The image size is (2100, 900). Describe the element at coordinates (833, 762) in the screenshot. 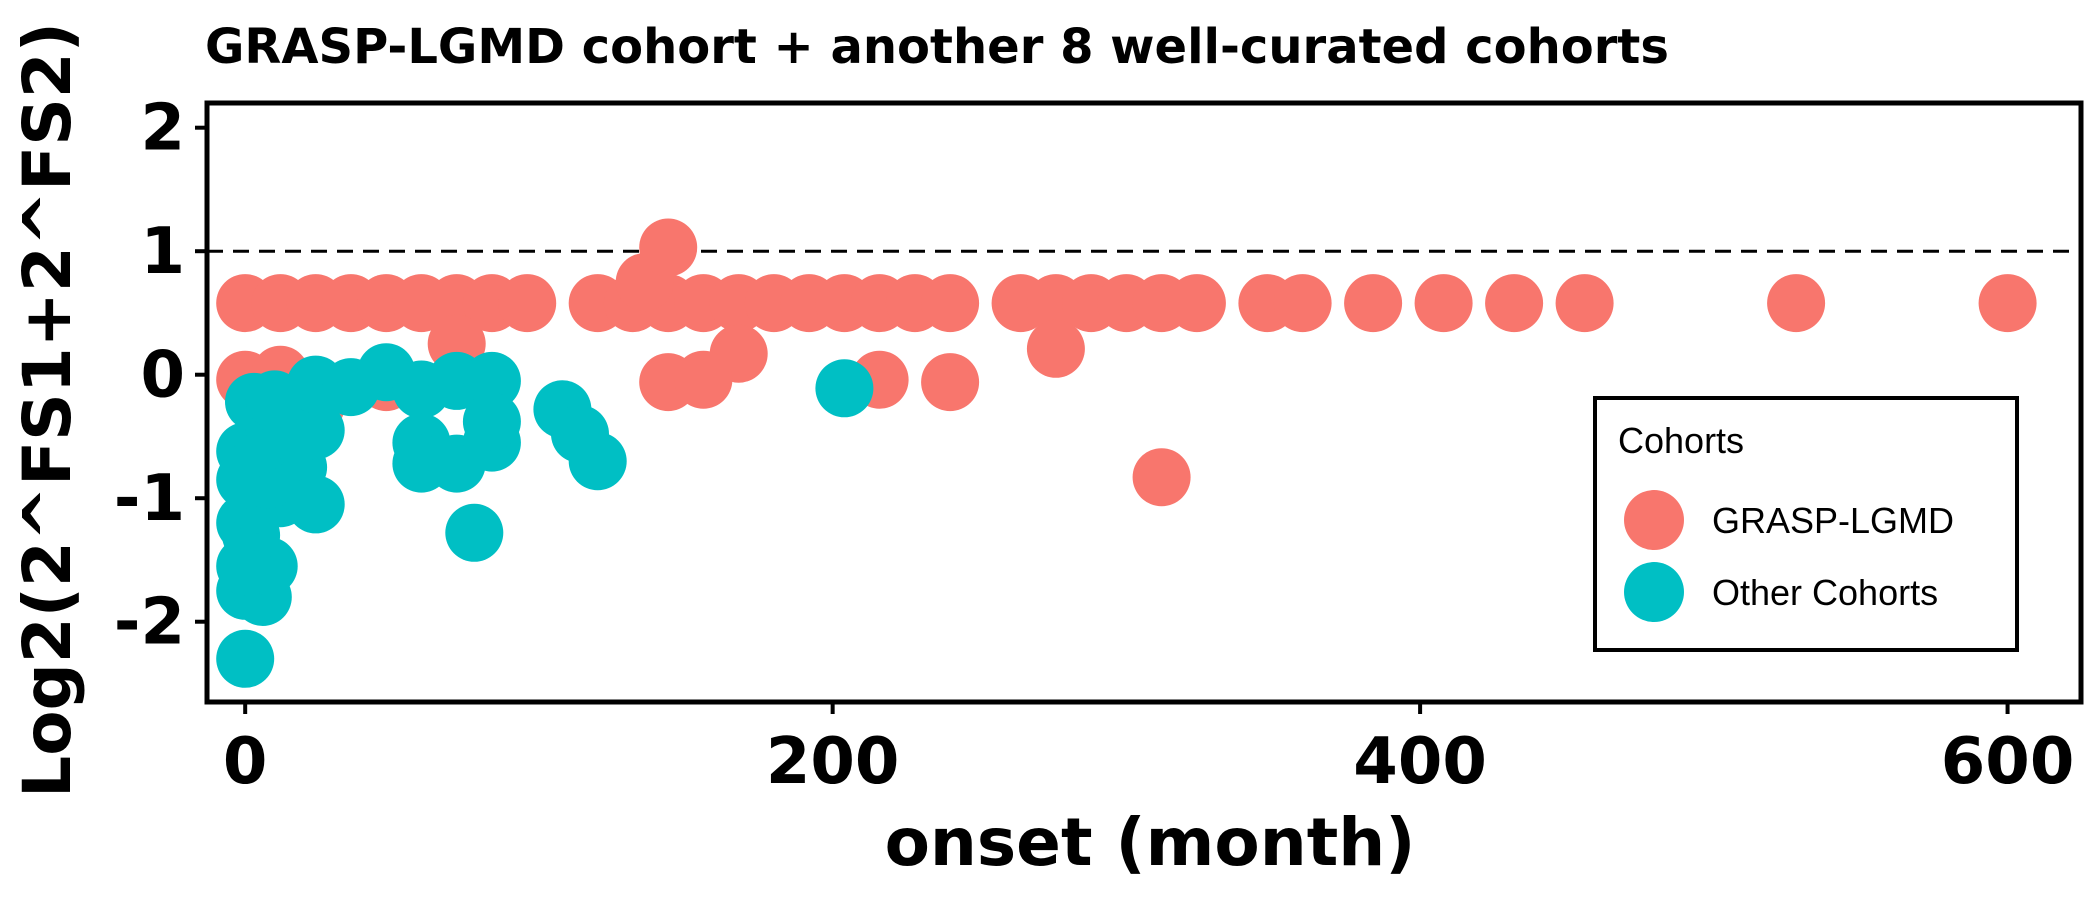

I see `x-tick-label: 200` at that location.